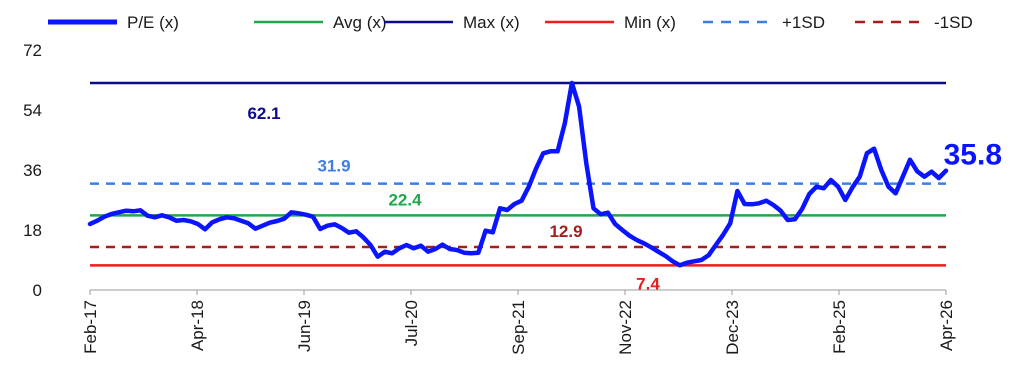 This screenshot has height=376, width=1019. Describe the element at coordinates (37, 290) in the screenshot. I see `y-tick-label: 0` at that location.